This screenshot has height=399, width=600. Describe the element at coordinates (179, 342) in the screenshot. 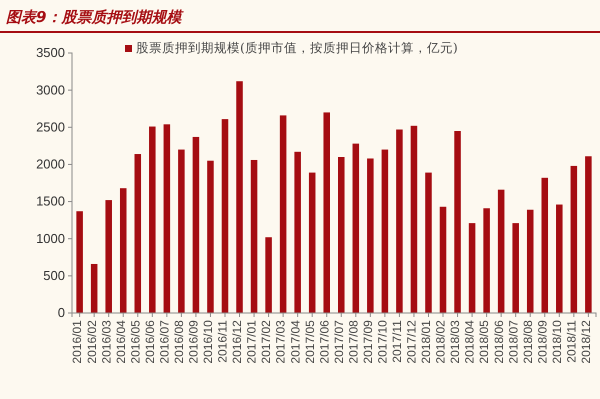

I see `x-tick-label: 2016/08` at that location.